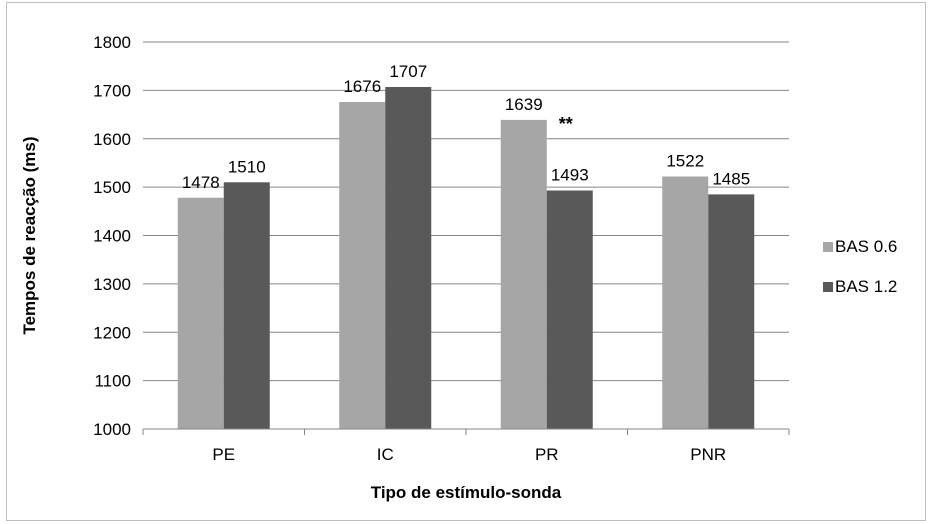 The width and height of the screenshot is (933, 524). Describe the element at coordinates (112, 284) in the screenshot. I see `y-tick-label: 1300` at that location.